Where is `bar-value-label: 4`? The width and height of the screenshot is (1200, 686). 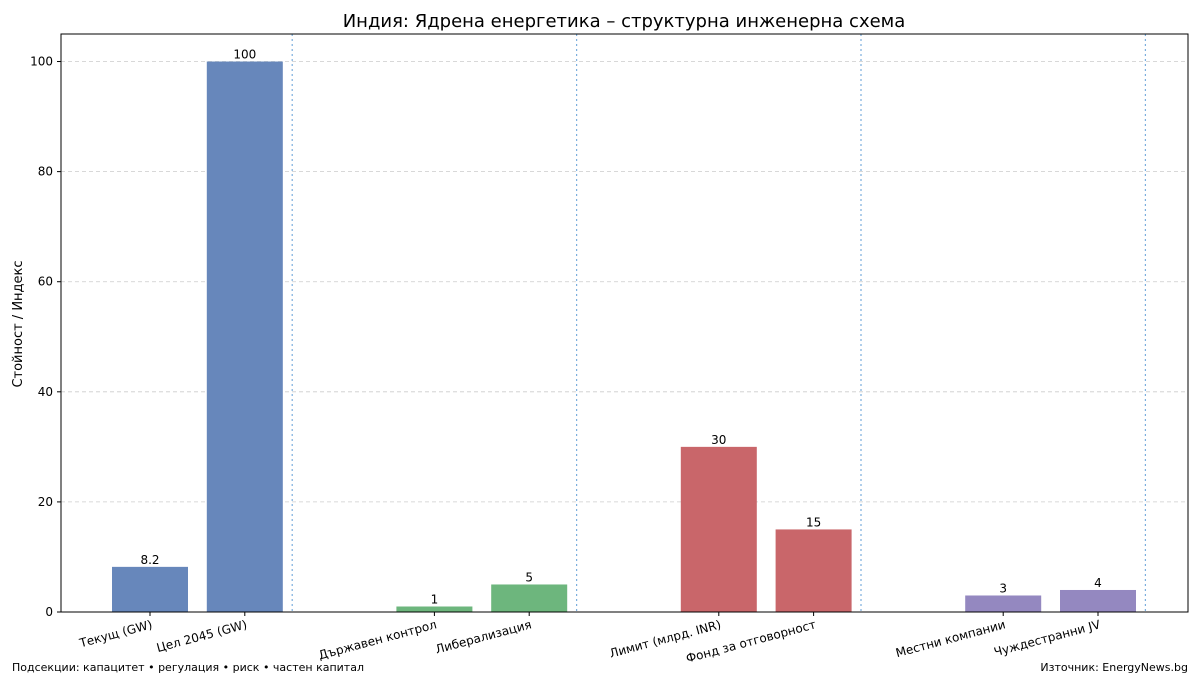
bar-value-label: 4 is located at coordinates (1098, 583).